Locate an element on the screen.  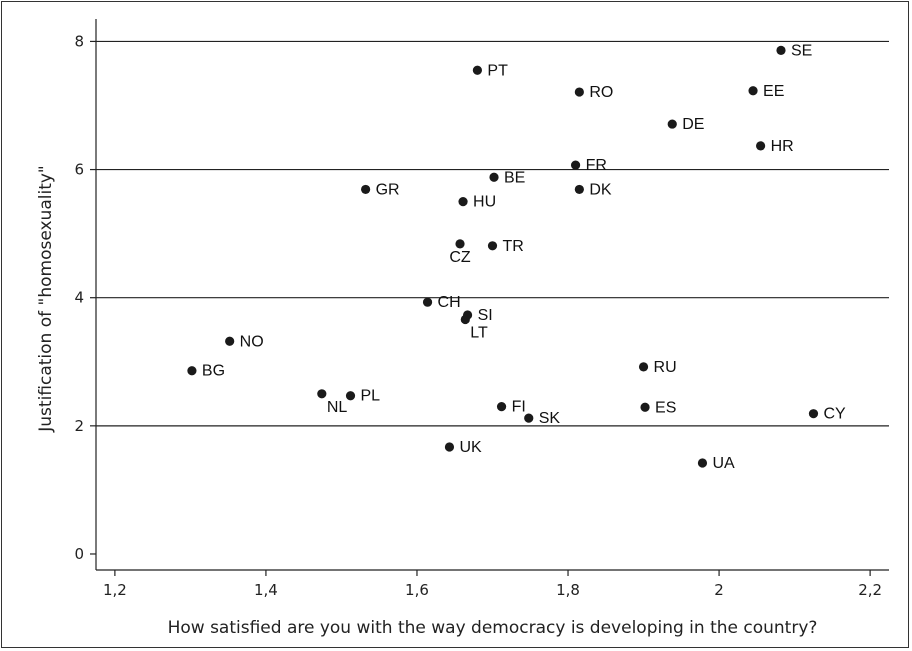
data-label-de: DE is located at coordinates (693, 124).